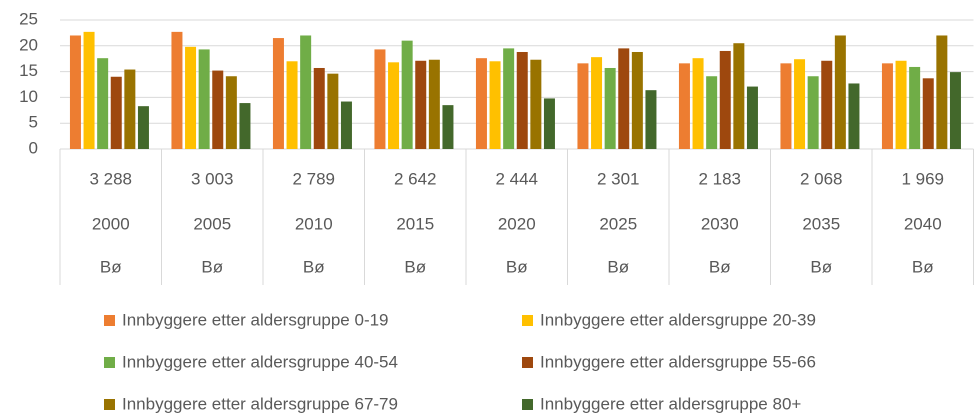 Image resolution: width=976 pixels, height=416 pixels. I want to click on category-total: 3 003, so click(212, 178).